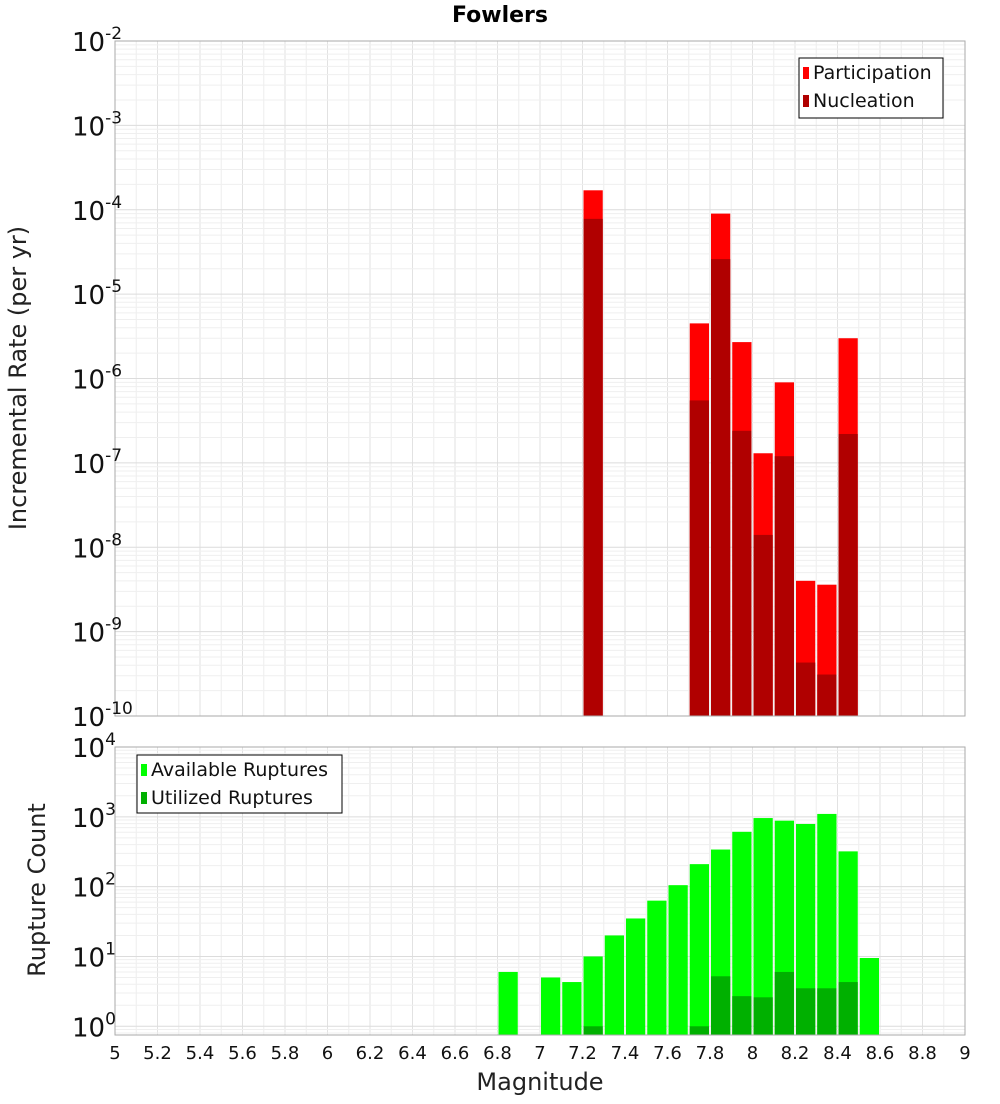 This screenshot has width=1000, height=1104. I want to click on rate-y-tick-label: 10⁻¹⁰, so click(102, 716).